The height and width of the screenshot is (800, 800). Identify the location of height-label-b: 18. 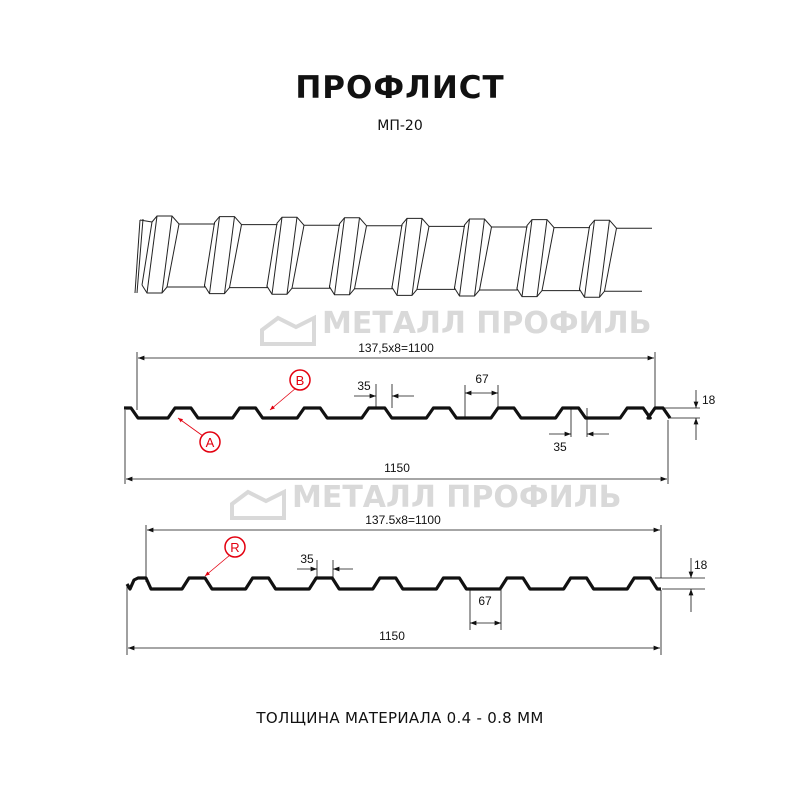
(701, 565).